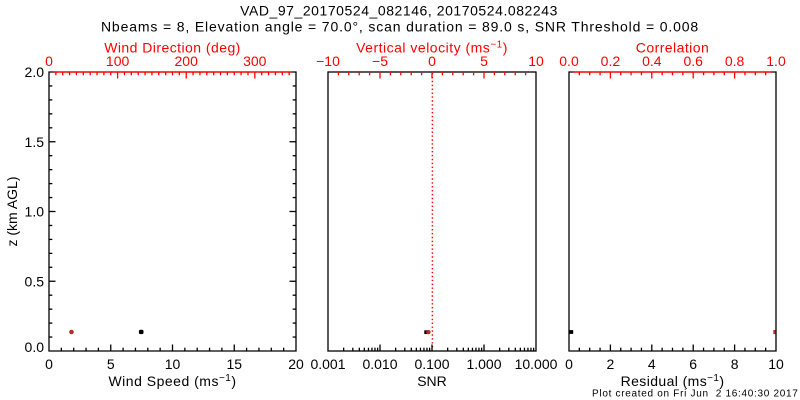 Image resolution: width=800 pixels, height=400 pixels. What do you see at coordinates (693, 364) in the screenshot?
I see `svg-text: 6` at bounding box center [693, 364].